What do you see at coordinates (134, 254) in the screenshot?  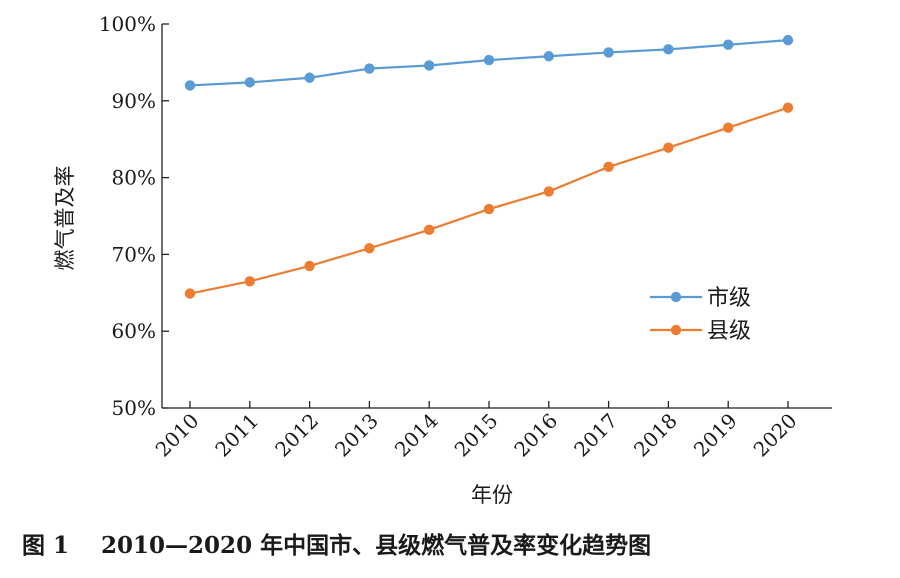 I see `y-tick-label: 70%` at bounding box center [134, 254].